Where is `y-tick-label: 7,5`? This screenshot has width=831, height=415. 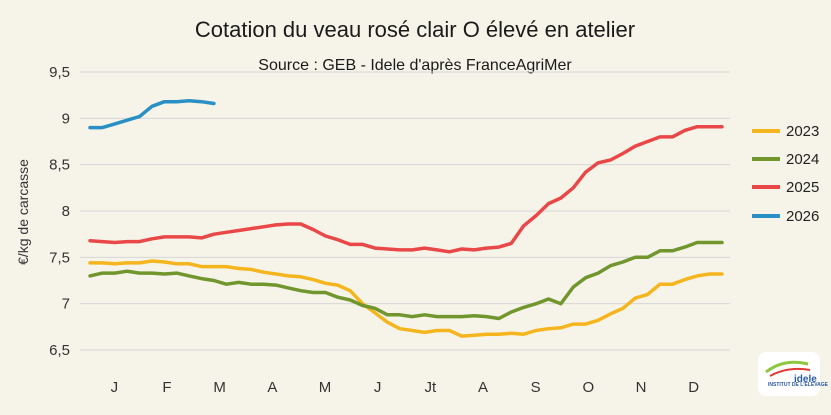
y-tick-label: 7,5 is located at coordinates (59, 257).